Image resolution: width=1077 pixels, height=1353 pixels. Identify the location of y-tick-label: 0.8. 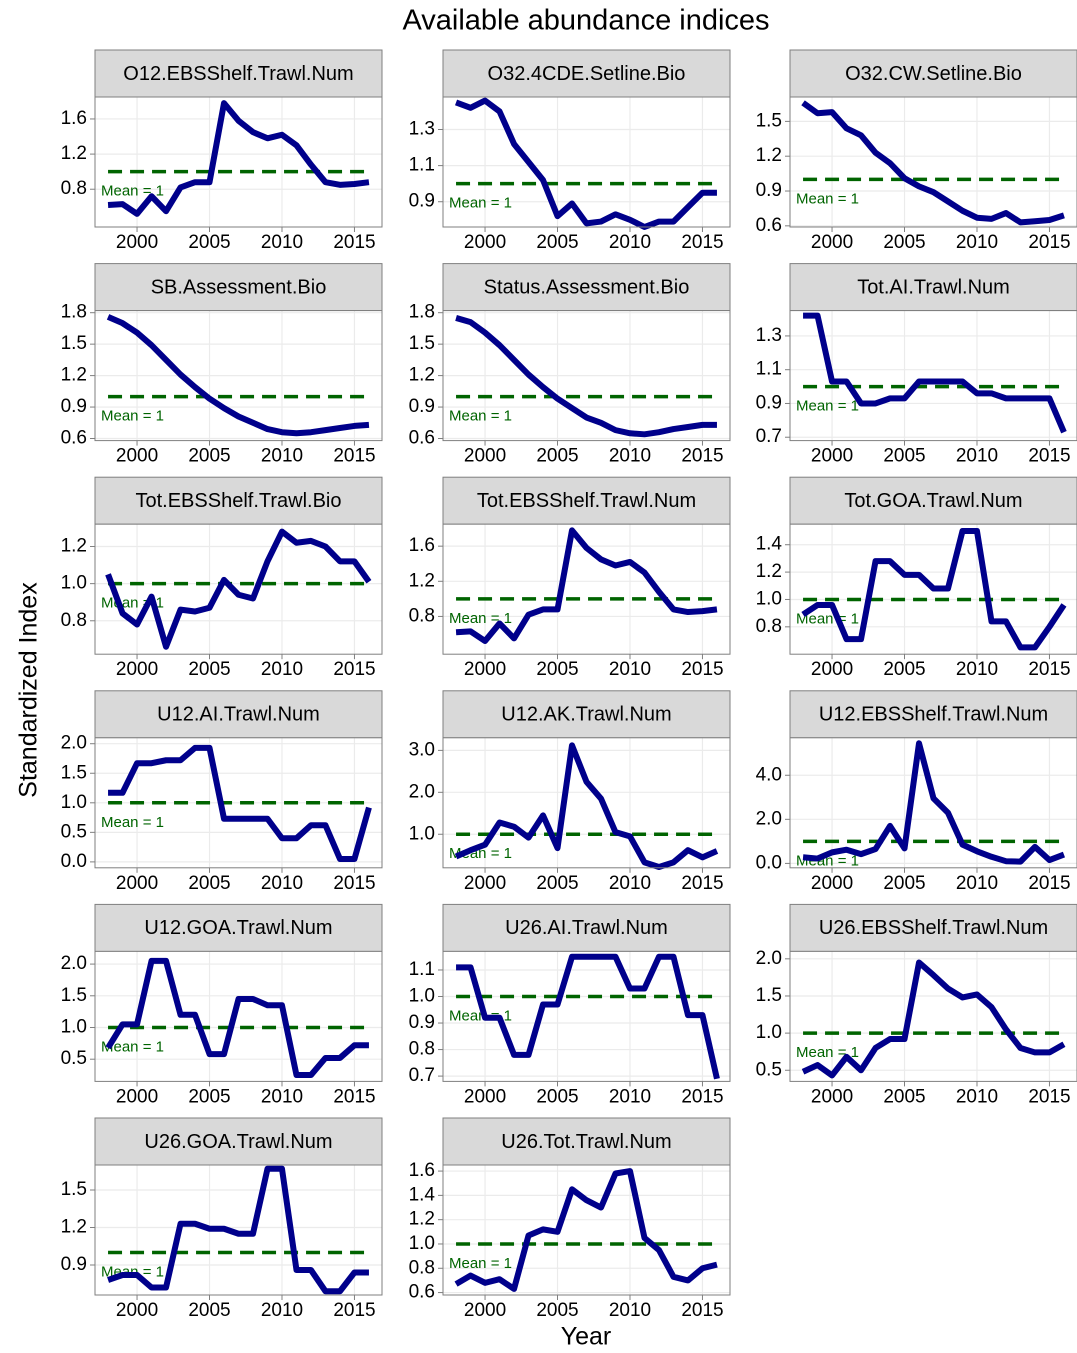
(422, 615).